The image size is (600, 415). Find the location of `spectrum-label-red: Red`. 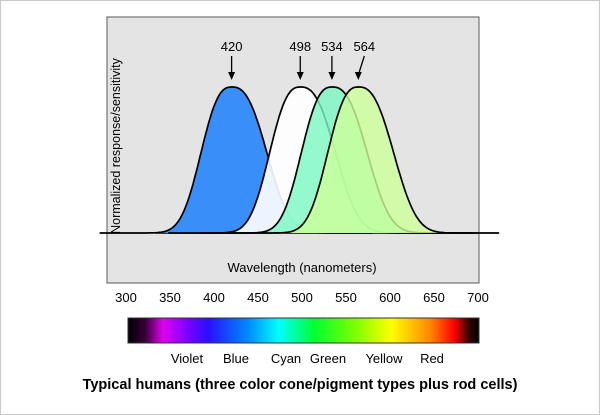

spectrum-label-red: Red is located at coordinates (432, 358).